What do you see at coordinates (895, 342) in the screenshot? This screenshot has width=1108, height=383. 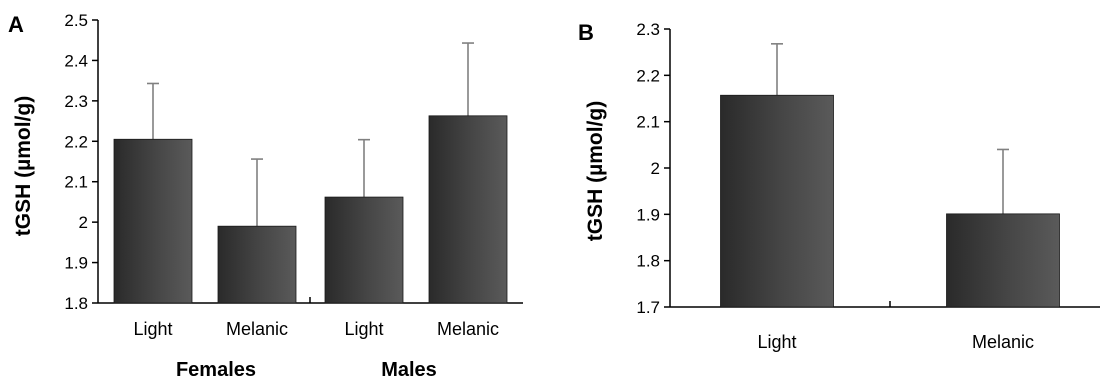 I see `panel-b-category-labels: Light Melanic` at bounding box center [895, 342].